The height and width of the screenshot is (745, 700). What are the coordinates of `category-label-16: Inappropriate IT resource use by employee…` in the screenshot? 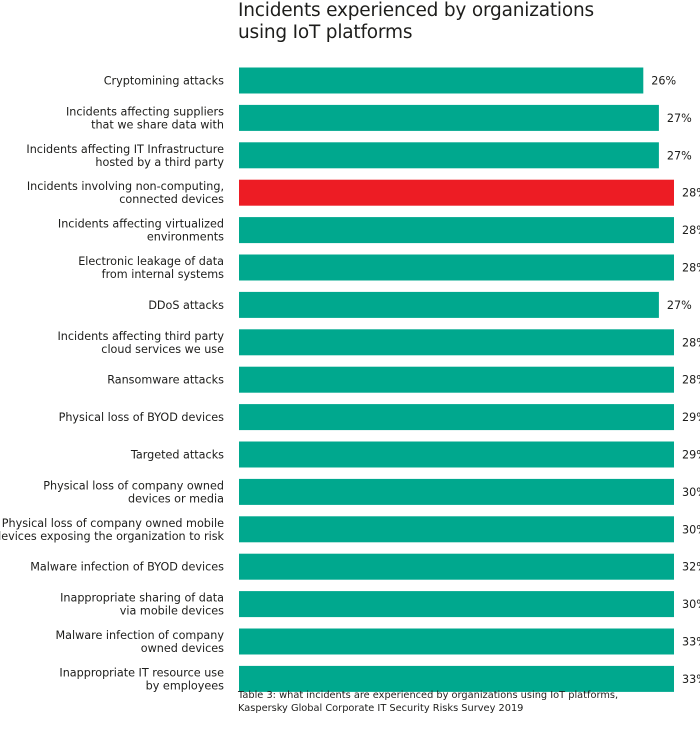 It's located at (141, 679).